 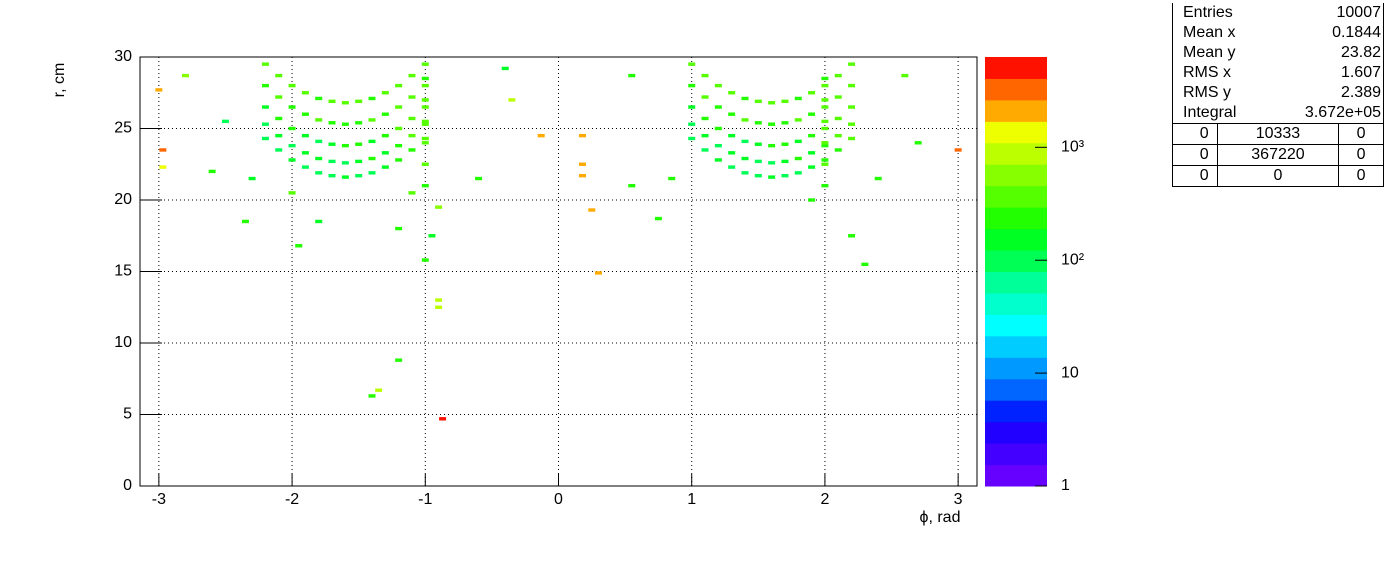 I want to click on x-tick-label: 1, so click(x=691, y=499).